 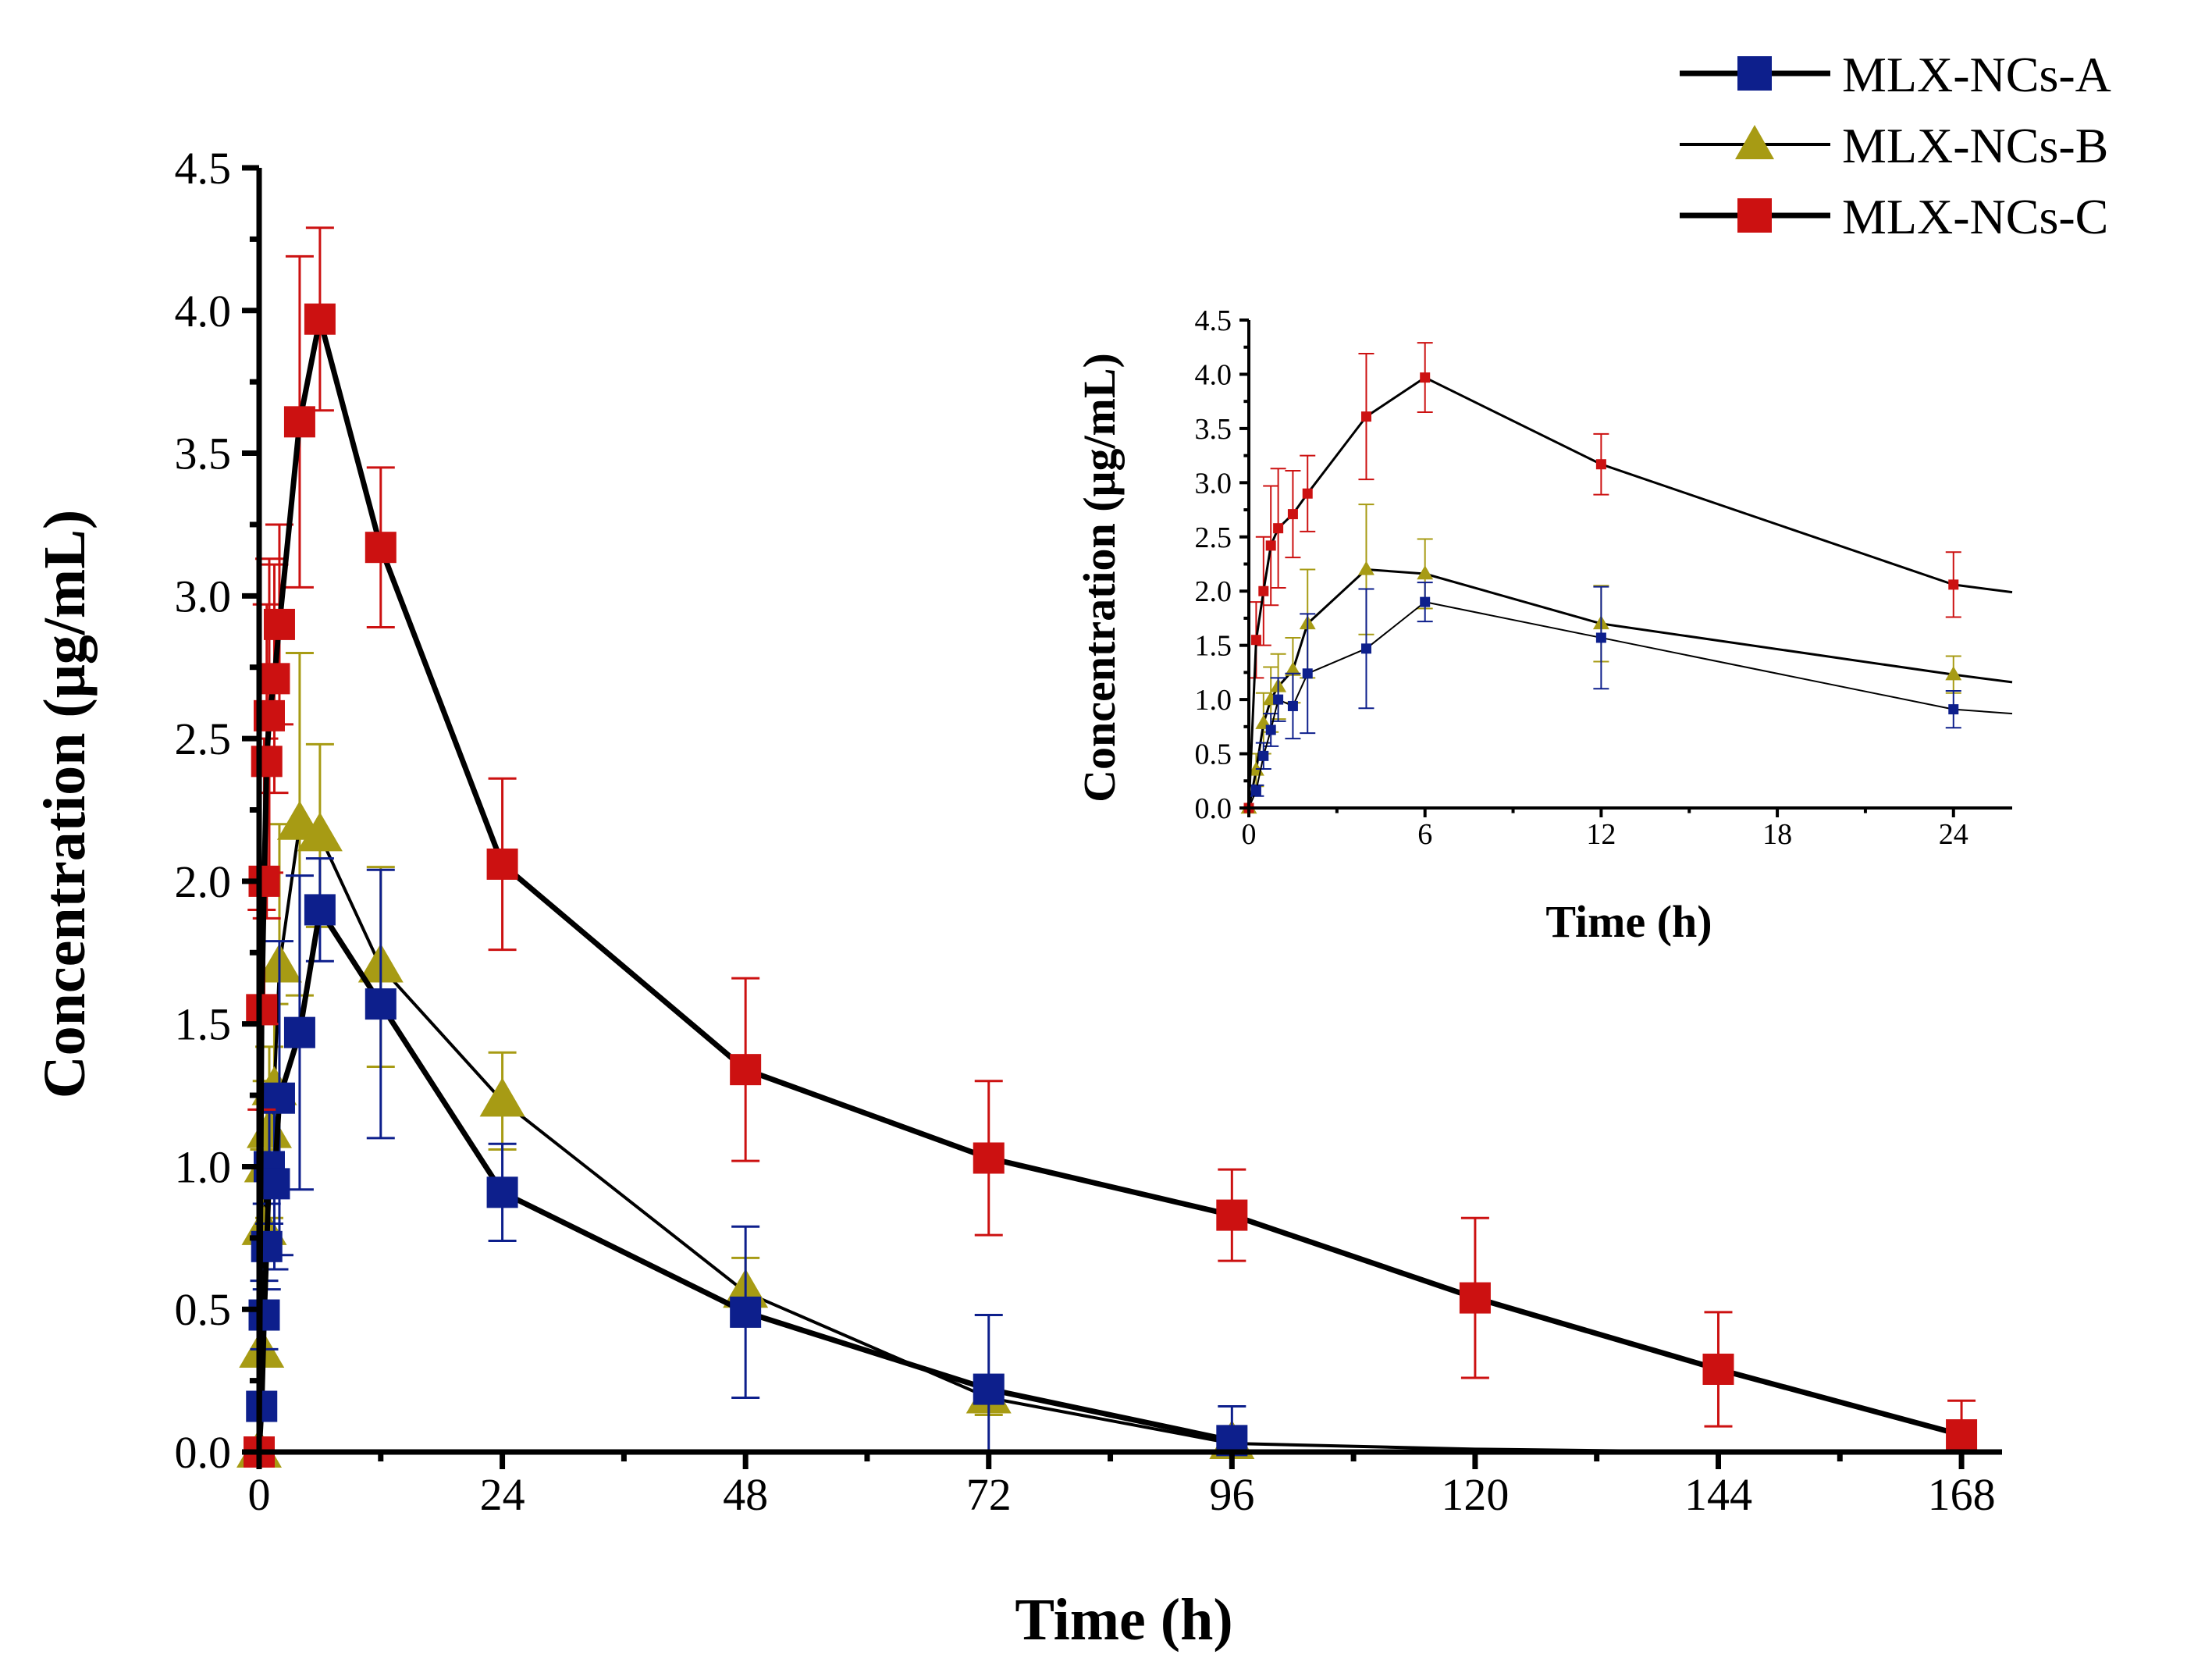 I want to click on inset-line-a, so click(x=1630, y=705).